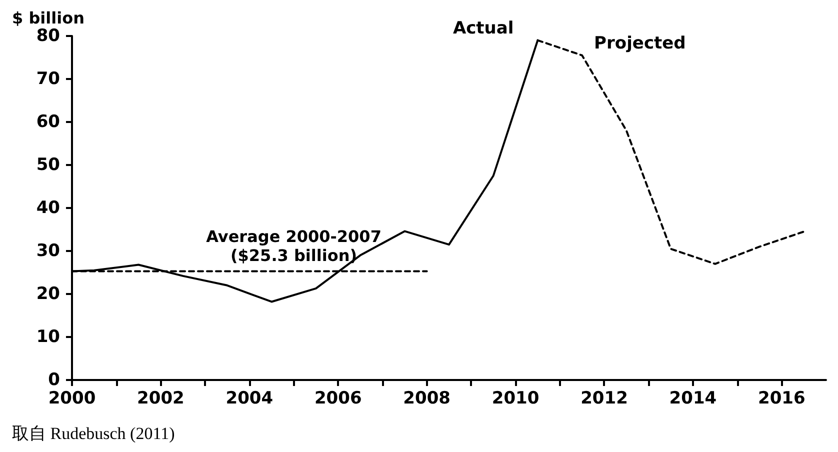 The width and height of the screenshot is (838, 452). Describe the element at coordinates (48, 251) in the screenshot. I see `y-tick-label: 30` at that location.